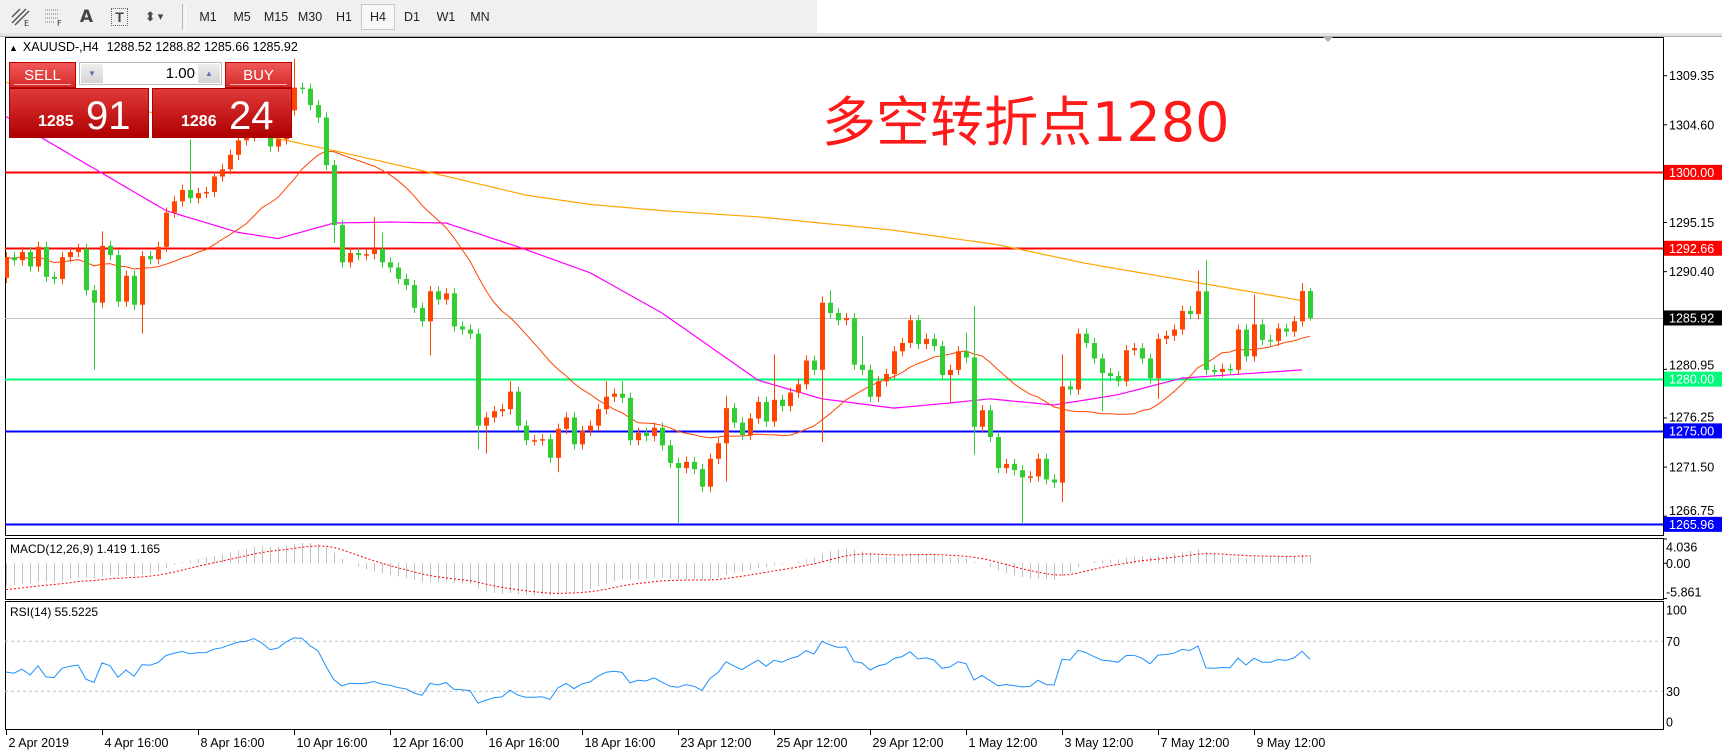  What do you see at coordinates (39, 743) in the screenshot?
I see `time-tick-label: 2 Apr 2019` at bounding box center [39, 743].